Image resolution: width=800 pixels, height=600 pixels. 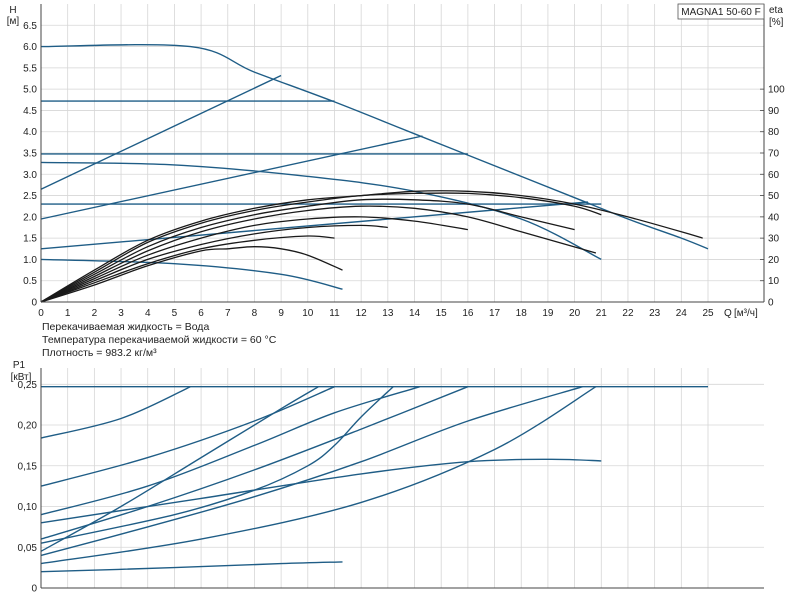 What do you see at coordinates (771, 303) in the screenshot?
I see `y2-tick-label: 0` at bounding box center [771, 303].